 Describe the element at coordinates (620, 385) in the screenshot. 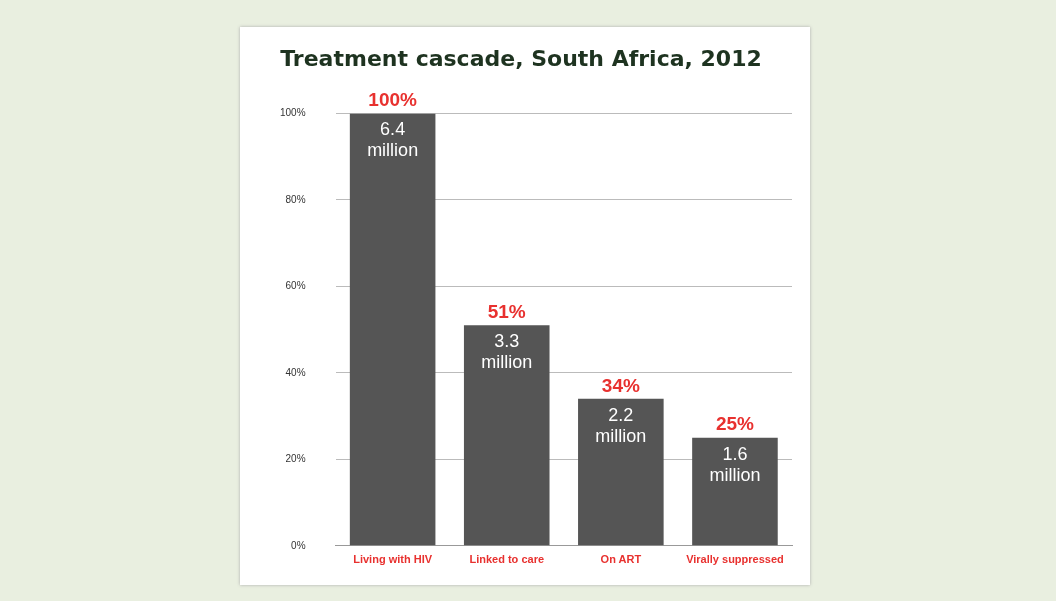

I see `data-label: 34%` at that location.